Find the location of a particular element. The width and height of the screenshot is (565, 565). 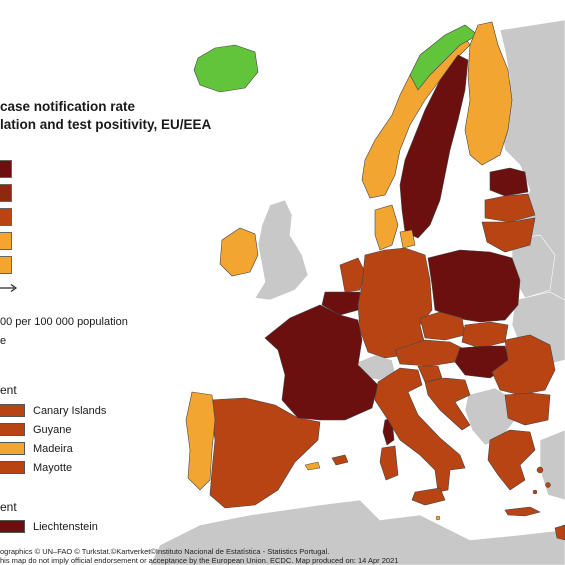

country-norway-north is located at coordinates (444, 57).